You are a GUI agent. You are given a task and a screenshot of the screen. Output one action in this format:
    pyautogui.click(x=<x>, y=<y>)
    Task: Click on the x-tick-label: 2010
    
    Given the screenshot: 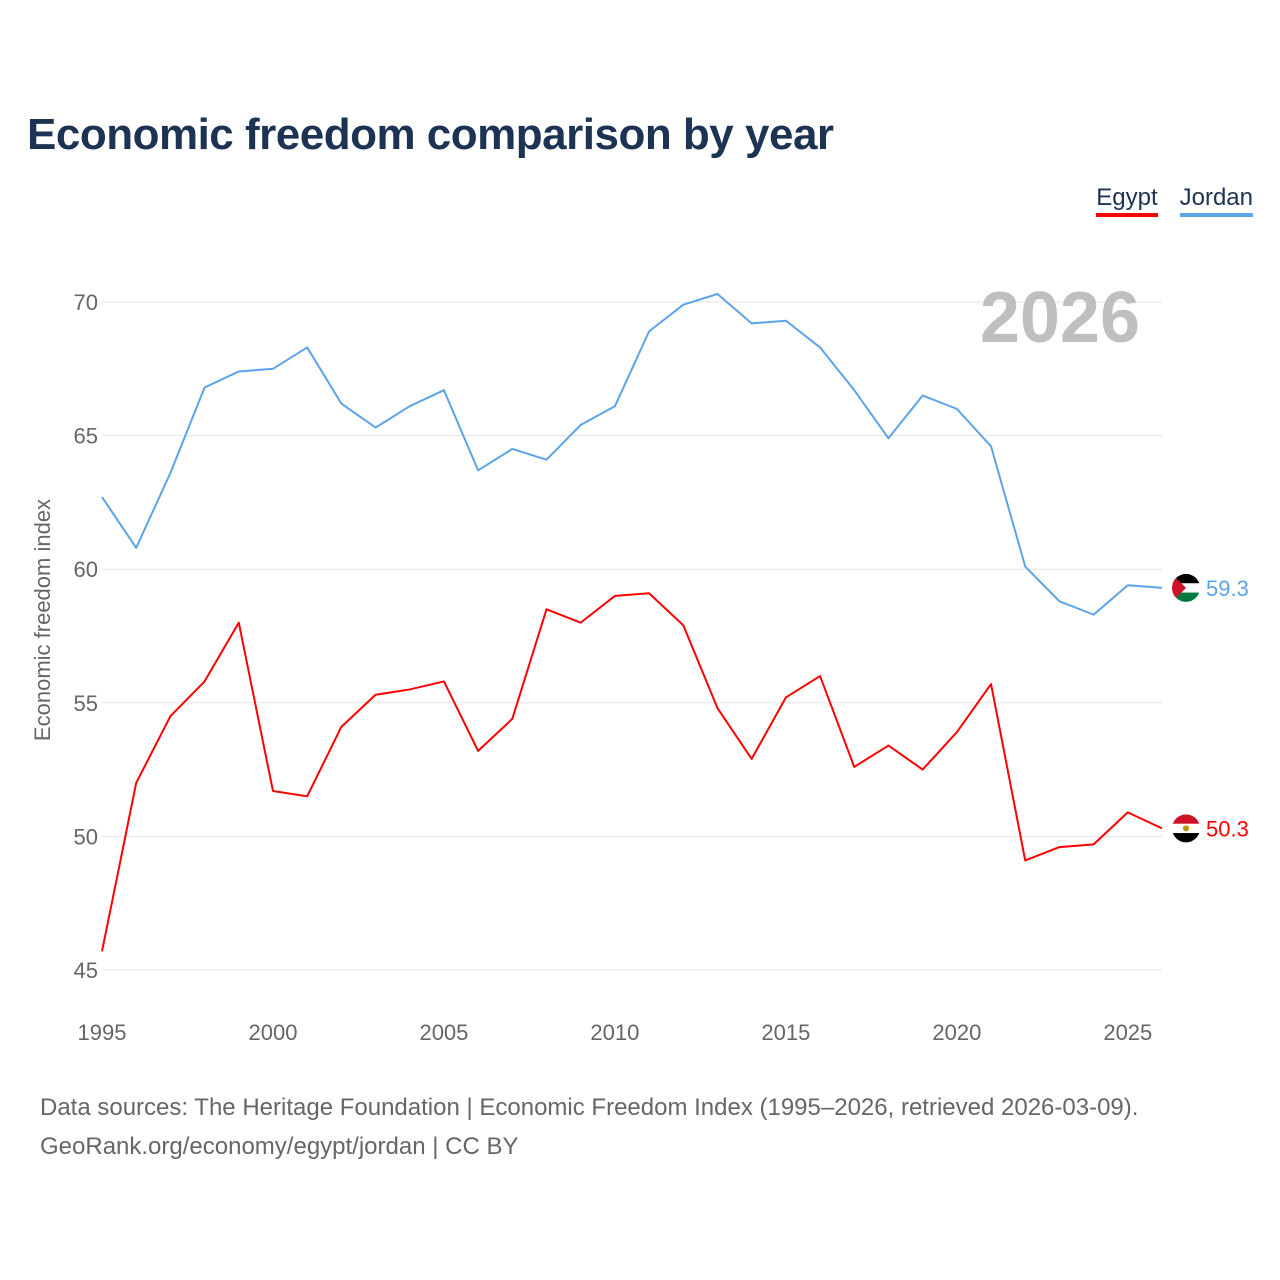 What is the action you would take?
    pyautogui.click(x=614, y=1032)
    